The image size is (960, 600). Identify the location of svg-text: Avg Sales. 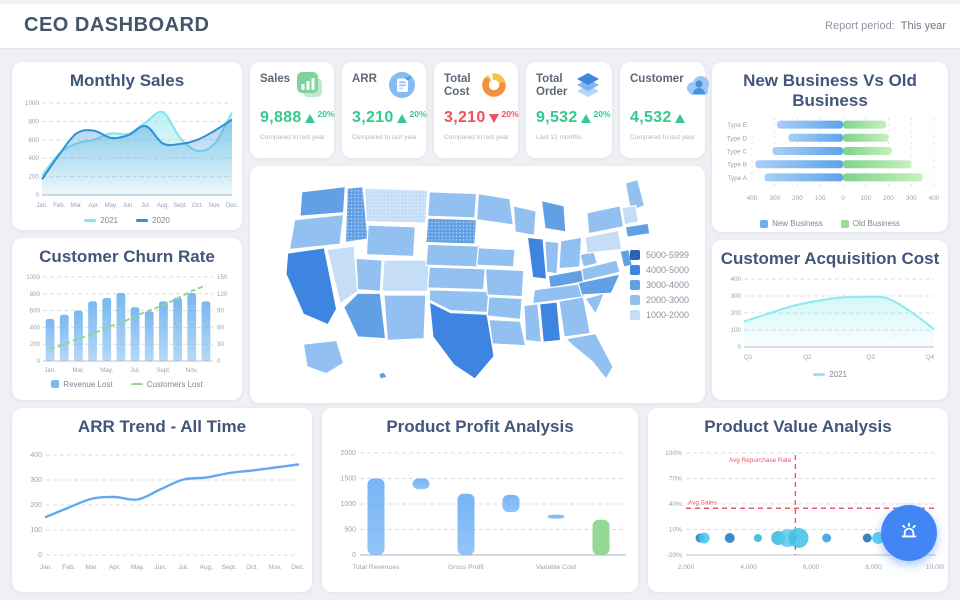
(702, 502).